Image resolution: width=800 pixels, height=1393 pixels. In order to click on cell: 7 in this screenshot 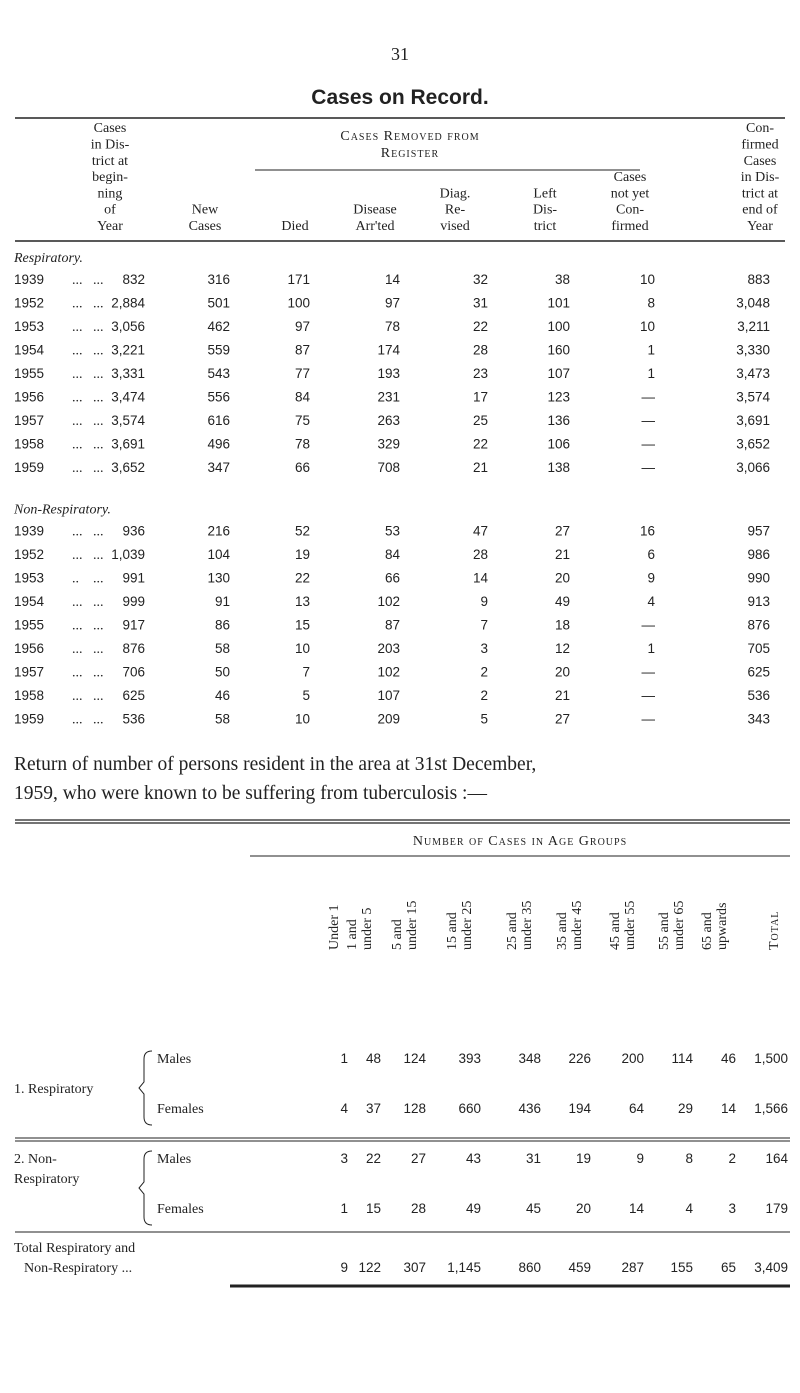, I will do `click(306, 672)`.